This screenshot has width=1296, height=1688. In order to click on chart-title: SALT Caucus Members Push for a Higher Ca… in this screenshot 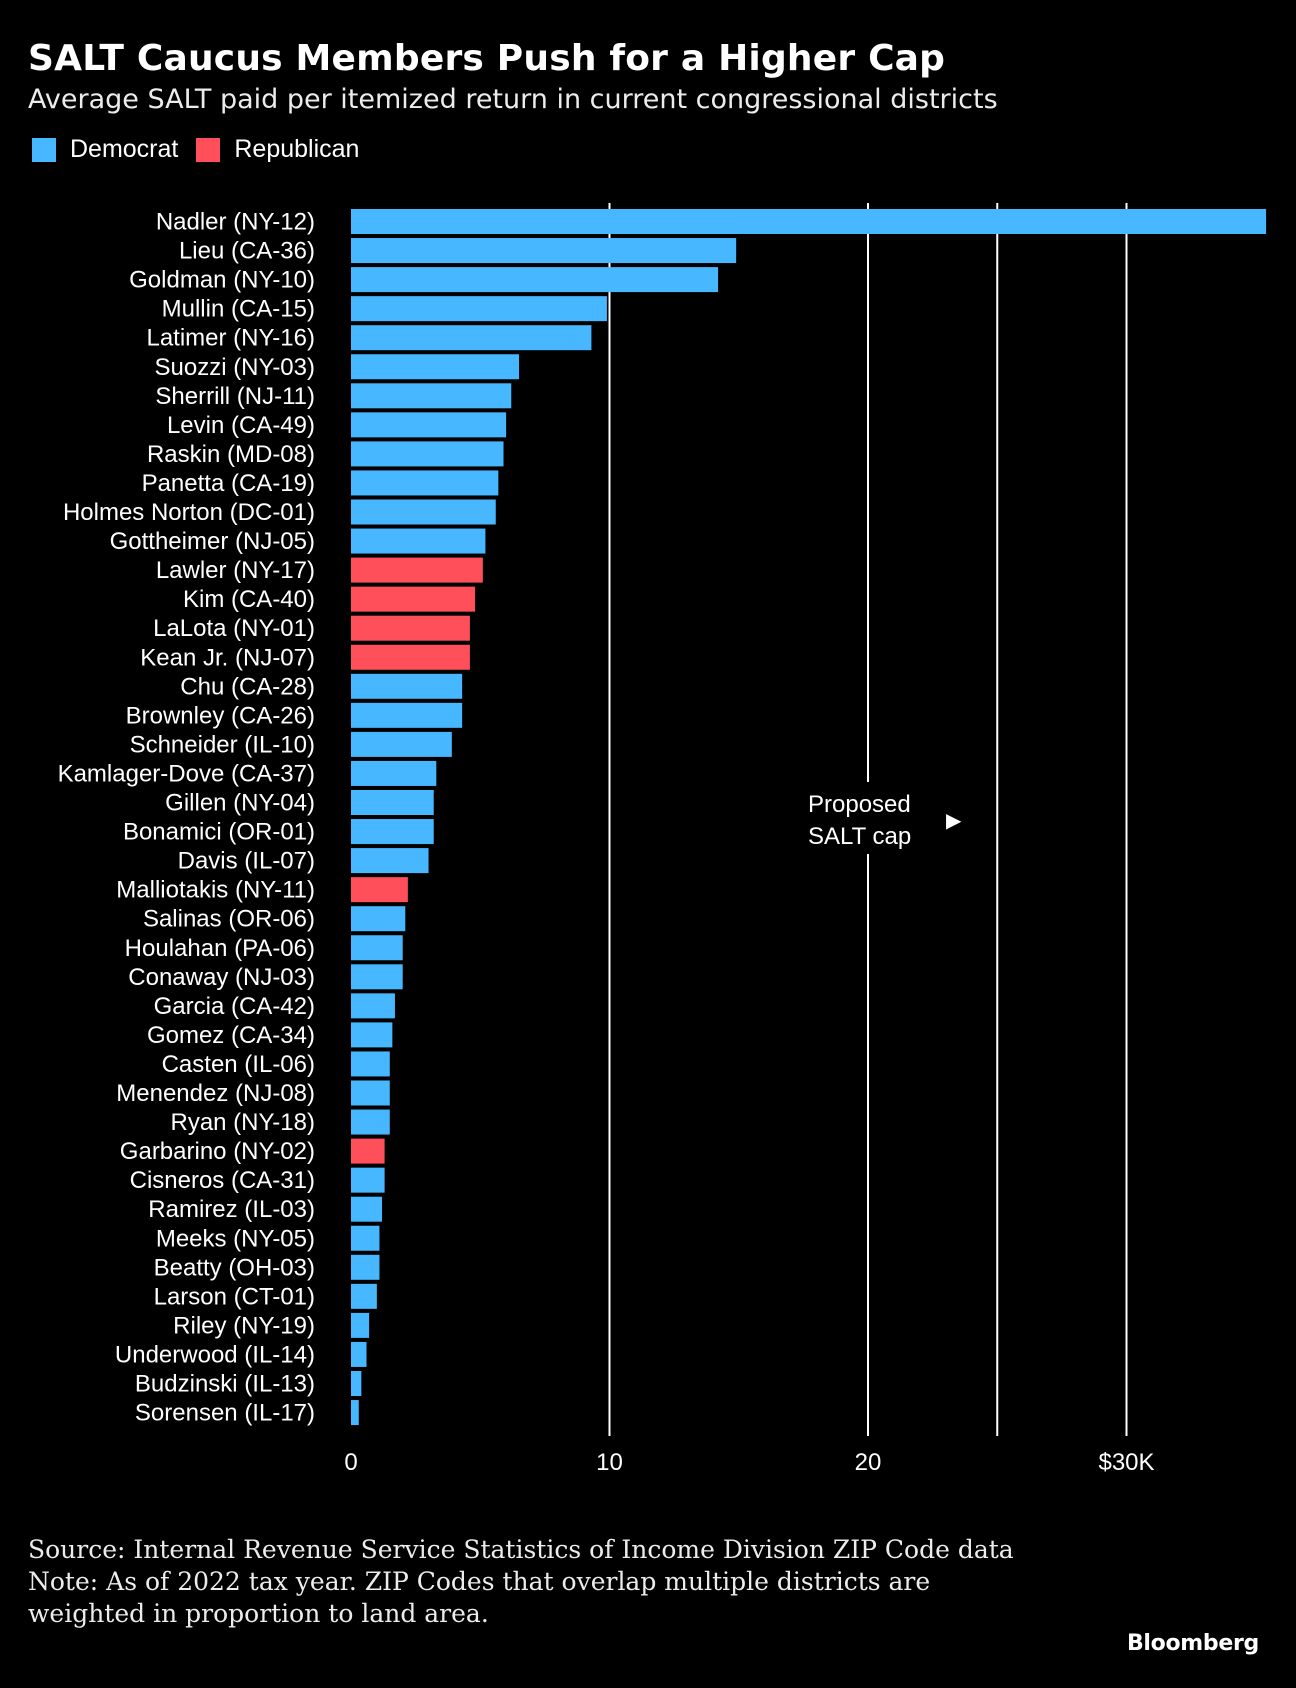, I will do `click(487, 58)`.